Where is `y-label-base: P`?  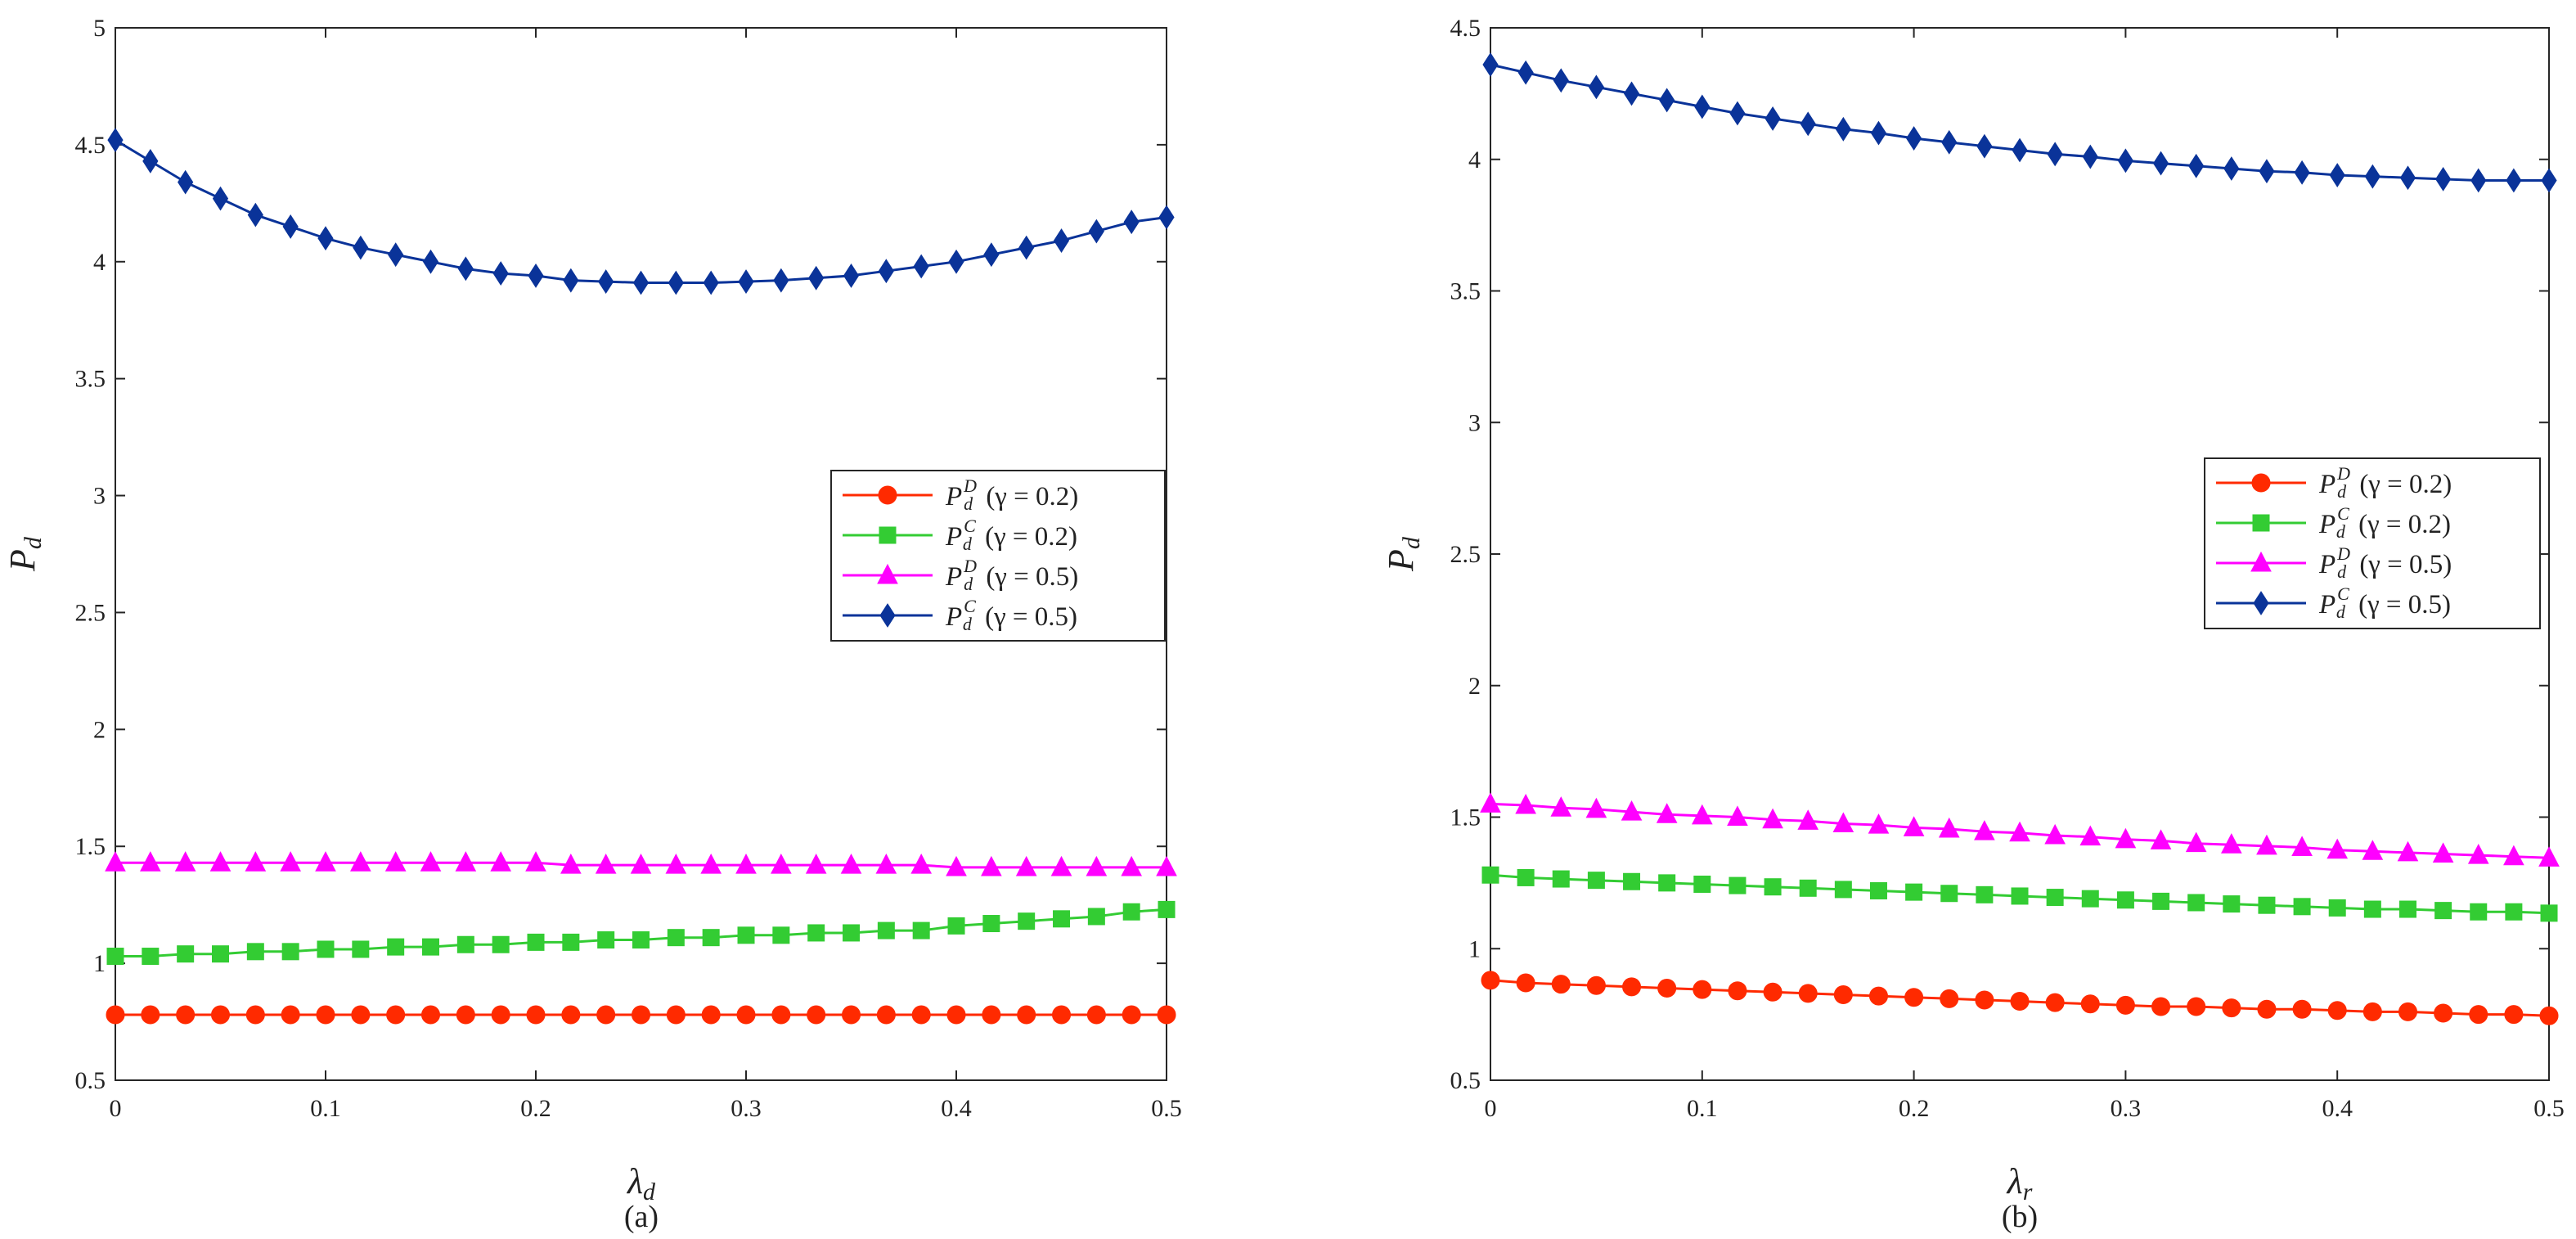
y-label-base: P is located at coordinates (23, 560).